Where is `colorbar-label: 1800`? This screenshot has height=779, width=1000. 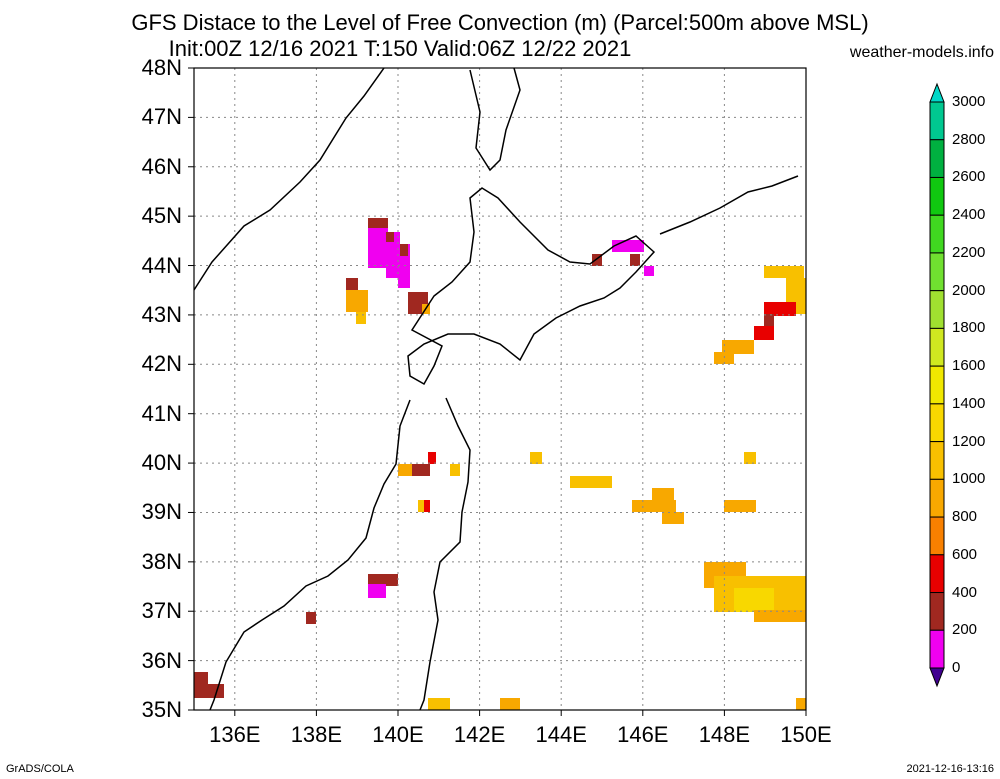 colorbar-label: 1800 is located at coordinates (969, 328).